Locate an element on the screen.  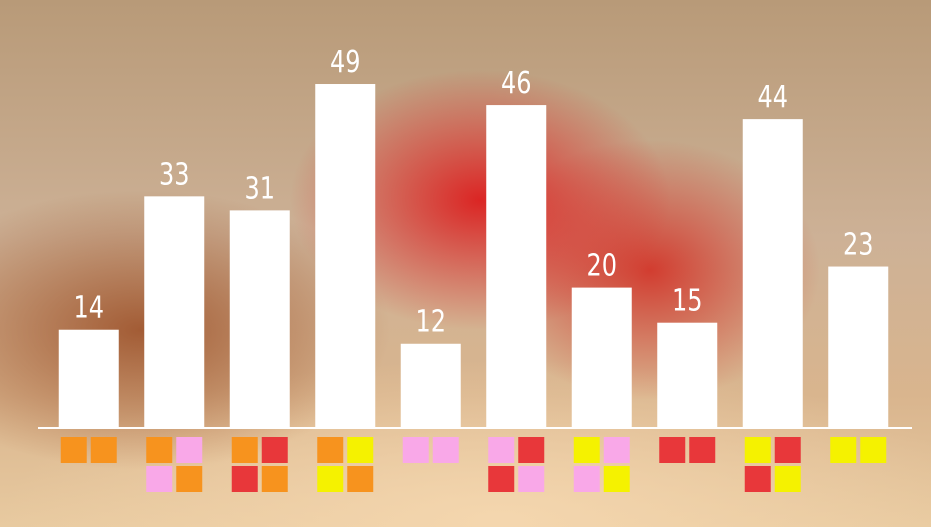
value-label: 44 is located at coordinates (772, 98).